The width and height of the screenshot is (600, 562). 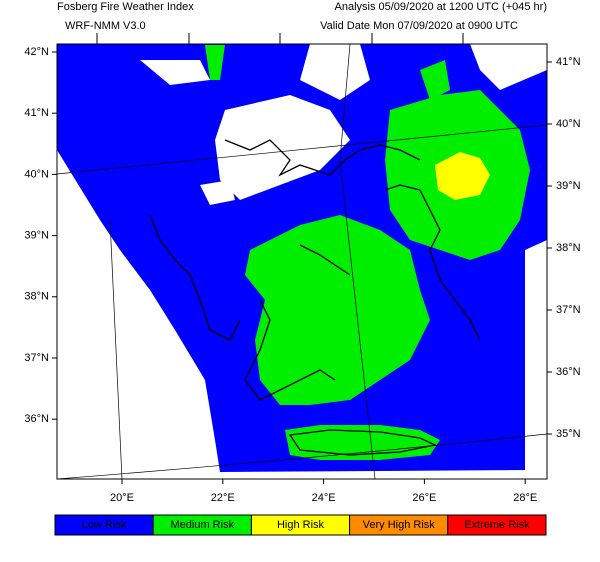 What do you see at coordinates (203, 525) in the screenshot?
I see `legend-label: Medium Risk` at bounding box center [203, 525].